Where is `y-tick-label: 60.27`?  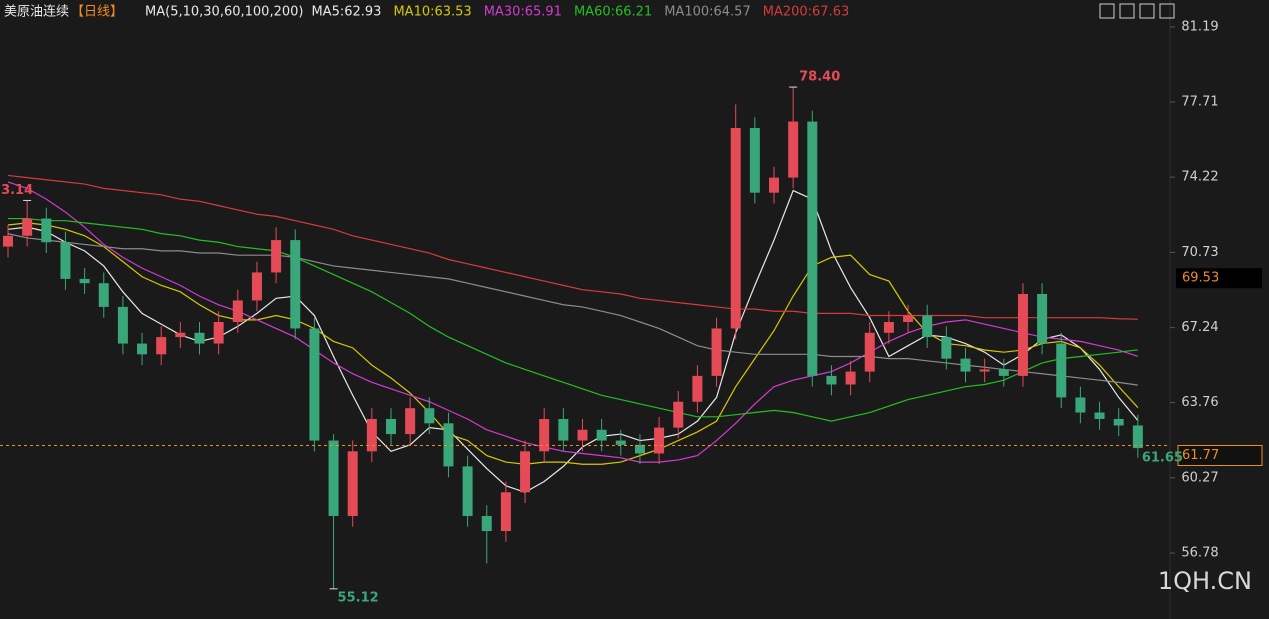 y-tick-label: 60.27 is located at coordinates (1199, 477).